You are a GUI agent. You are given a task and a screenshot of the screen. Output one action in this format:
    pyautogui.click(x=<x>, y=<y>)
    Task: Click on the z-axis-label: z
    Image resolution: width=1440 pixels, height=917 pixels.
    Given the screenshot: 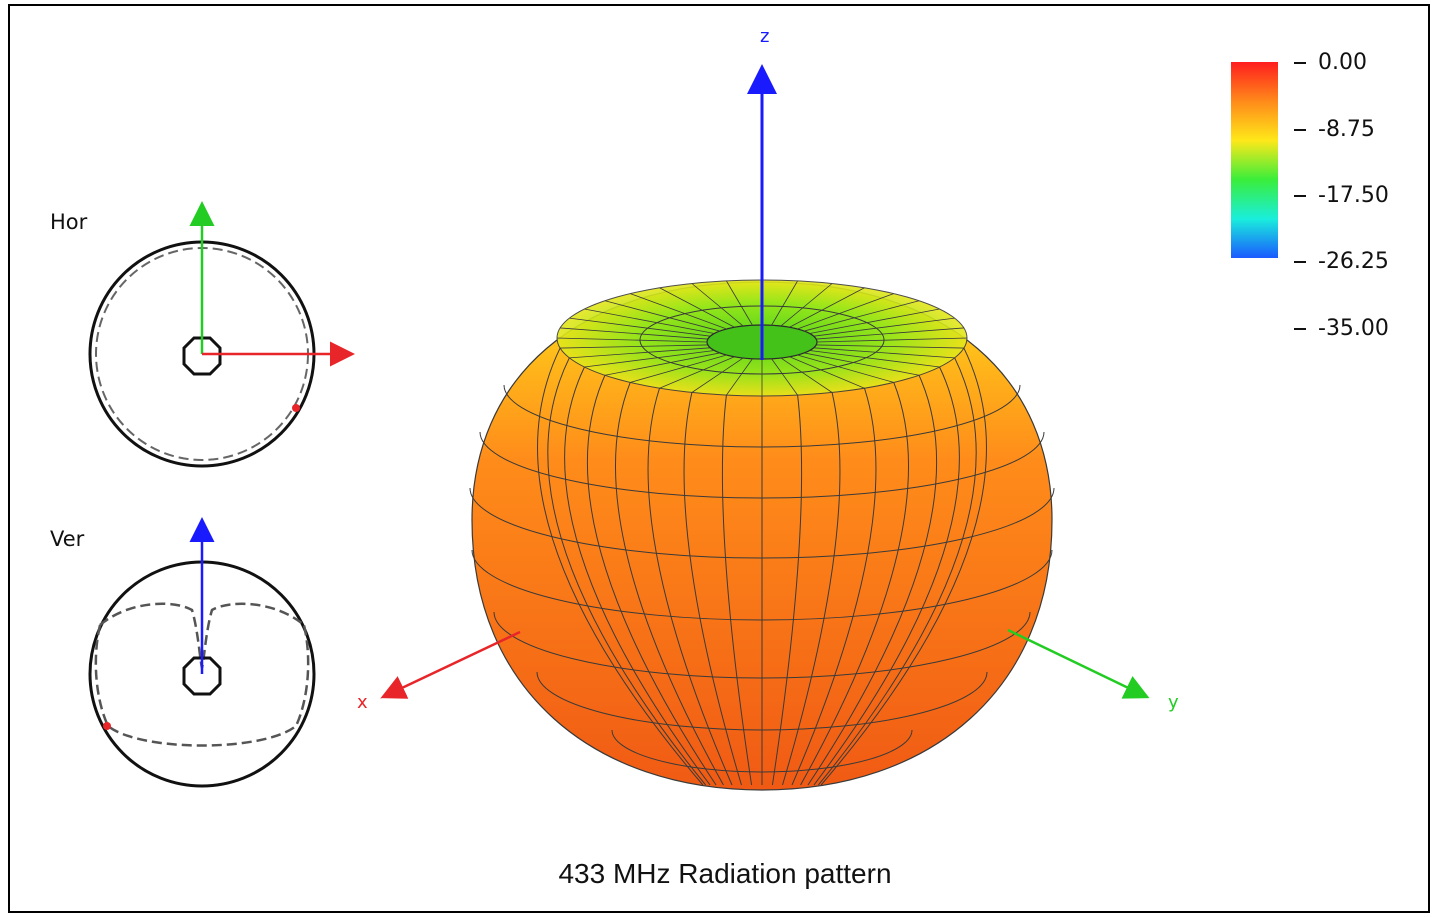 What is the action you would take?
    pyautogui.click(x=765, y=36)
    